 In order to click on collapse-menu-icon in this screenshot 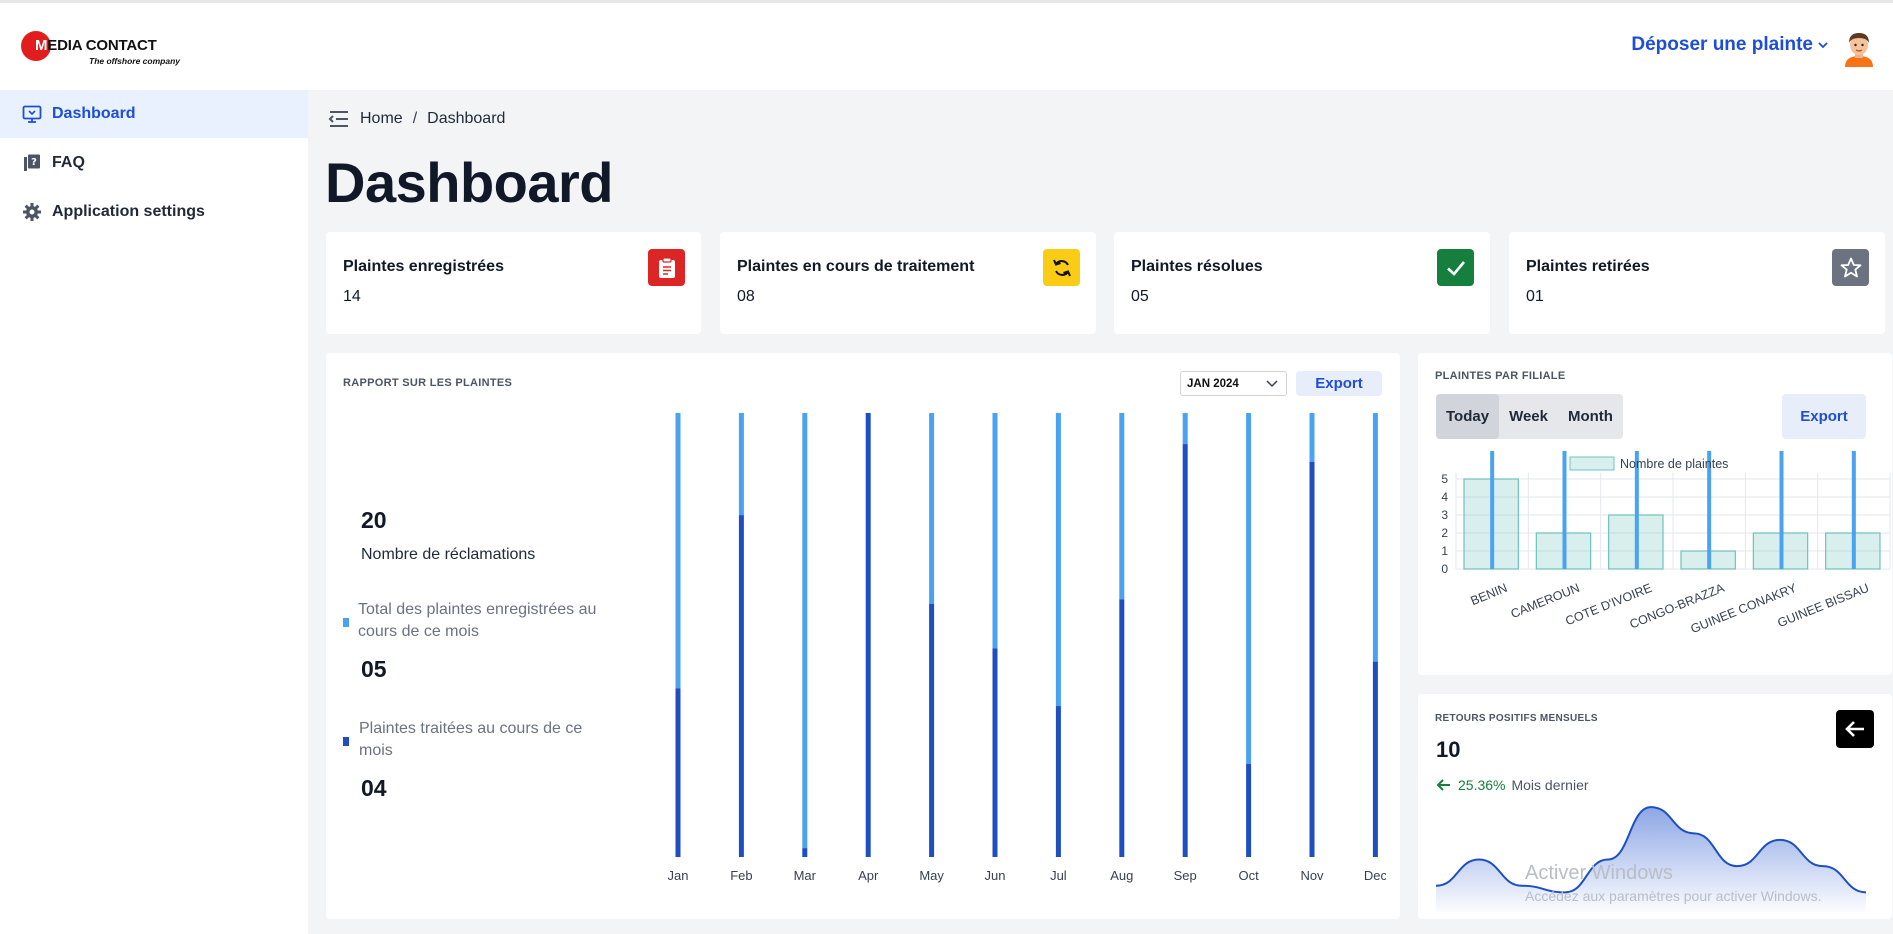, I will do `click(338, 119)`.